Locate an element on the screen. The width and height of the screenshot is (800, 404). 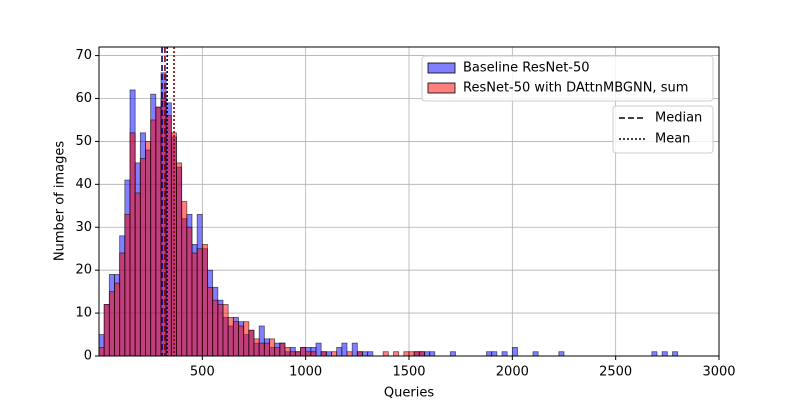
legend-box is located at coordinates (567, 78).